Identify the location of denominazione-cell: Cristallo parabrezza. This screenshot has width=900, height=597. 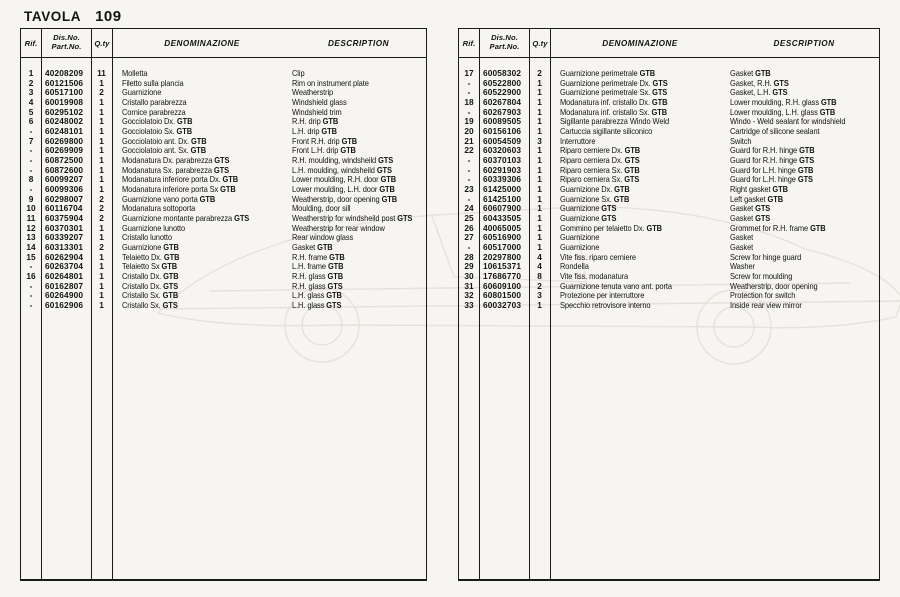
(154, 102).